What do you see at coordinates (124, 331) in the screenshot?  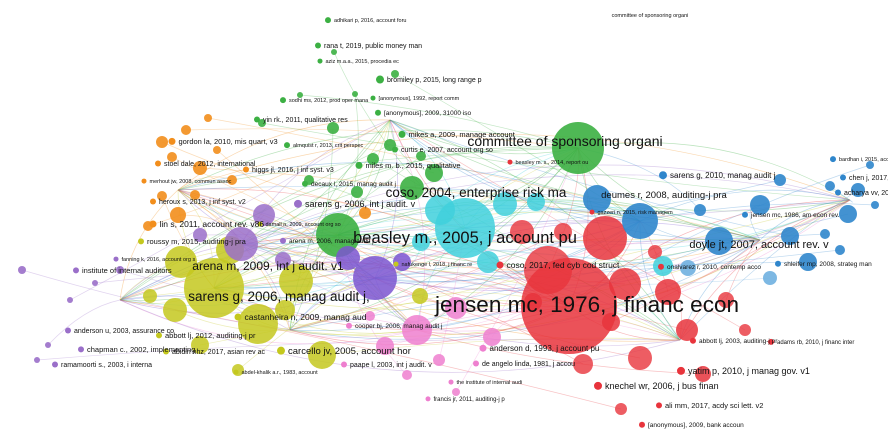 I see `node-label-anderson-u: anderson u, 2003, assurance co` at bounding box center [124, 331].